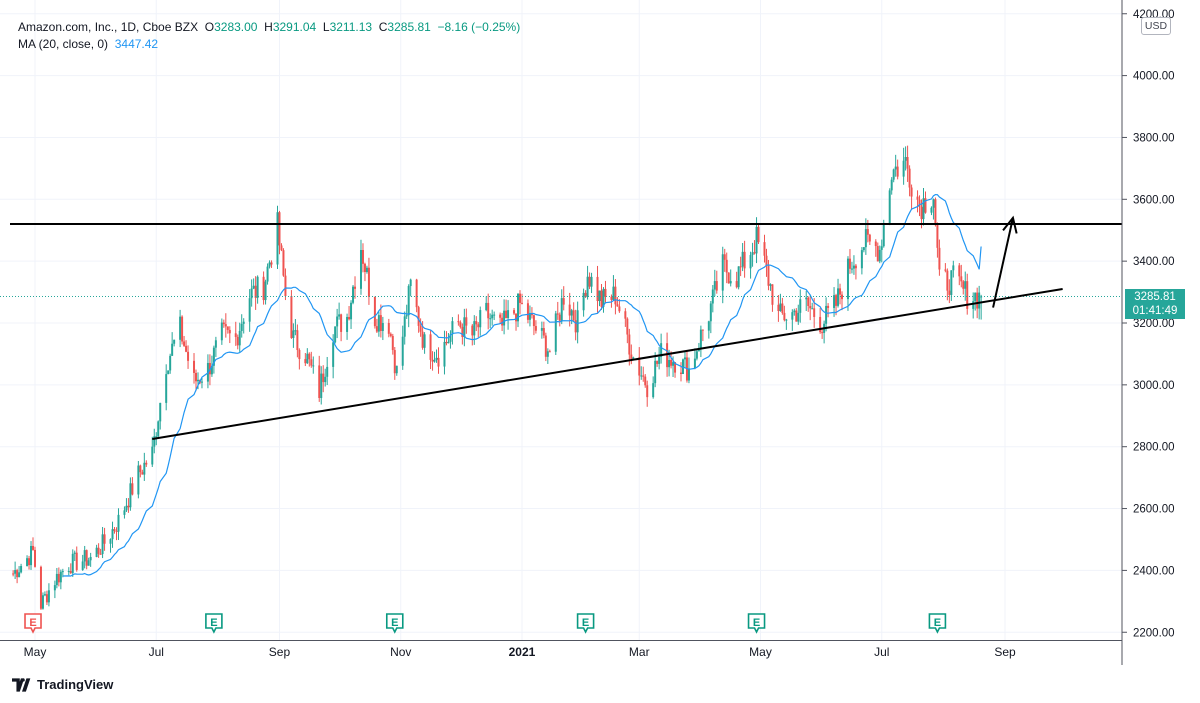 The width and height of the screenshot is (1200, 703). I want to click on legend-ma-row: MA (20, close, 0) 3447.42, so click(269, 44).